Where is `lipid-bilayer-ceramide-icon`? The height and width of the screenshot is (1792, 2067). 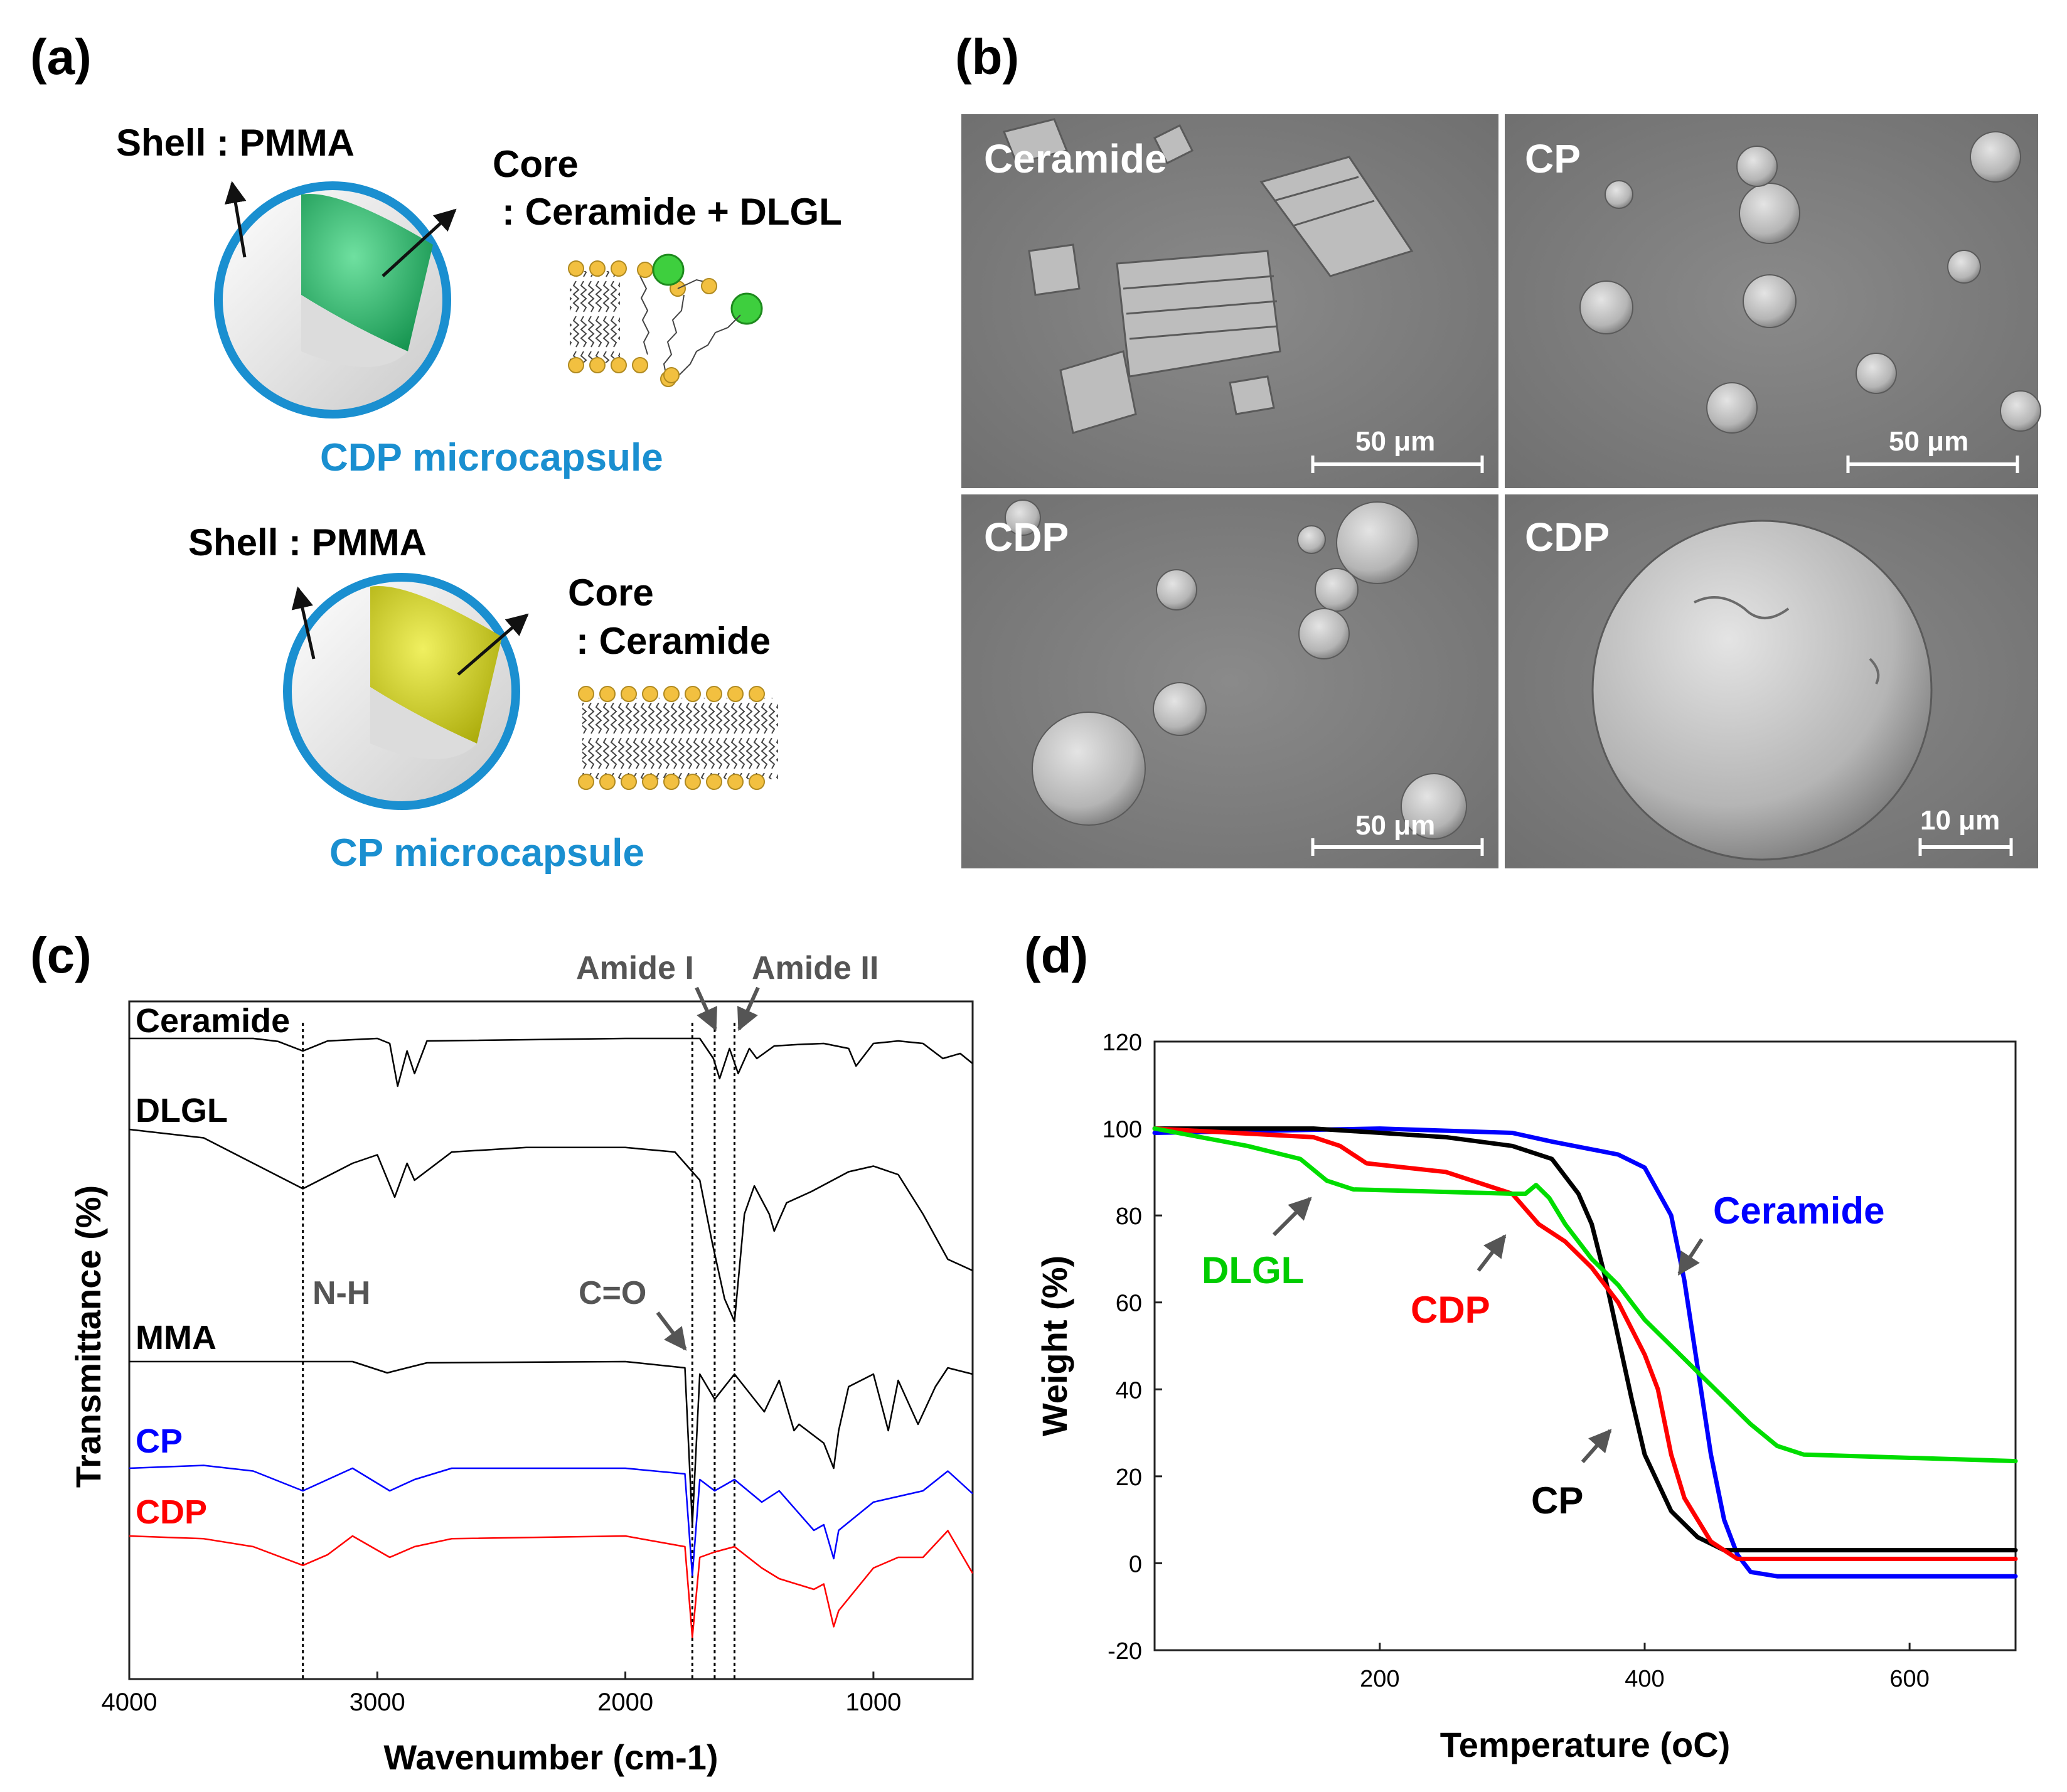 lipid-bilayer-ceramide-icon is located at coordinates (678, 738).